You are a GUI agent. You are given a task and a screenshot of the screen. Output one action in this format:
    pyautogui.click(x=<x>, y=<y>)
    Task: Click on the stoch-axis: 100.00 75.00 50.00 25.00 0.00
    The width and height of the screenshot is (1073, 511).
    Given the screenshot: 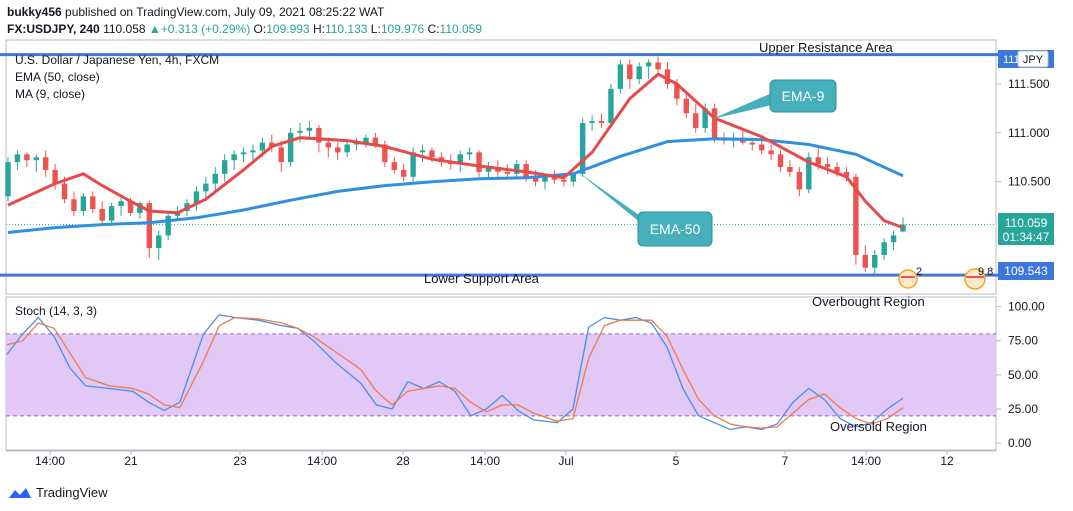 What is the action you would take?
    pyautogui.click(x=1020, y=375)
    